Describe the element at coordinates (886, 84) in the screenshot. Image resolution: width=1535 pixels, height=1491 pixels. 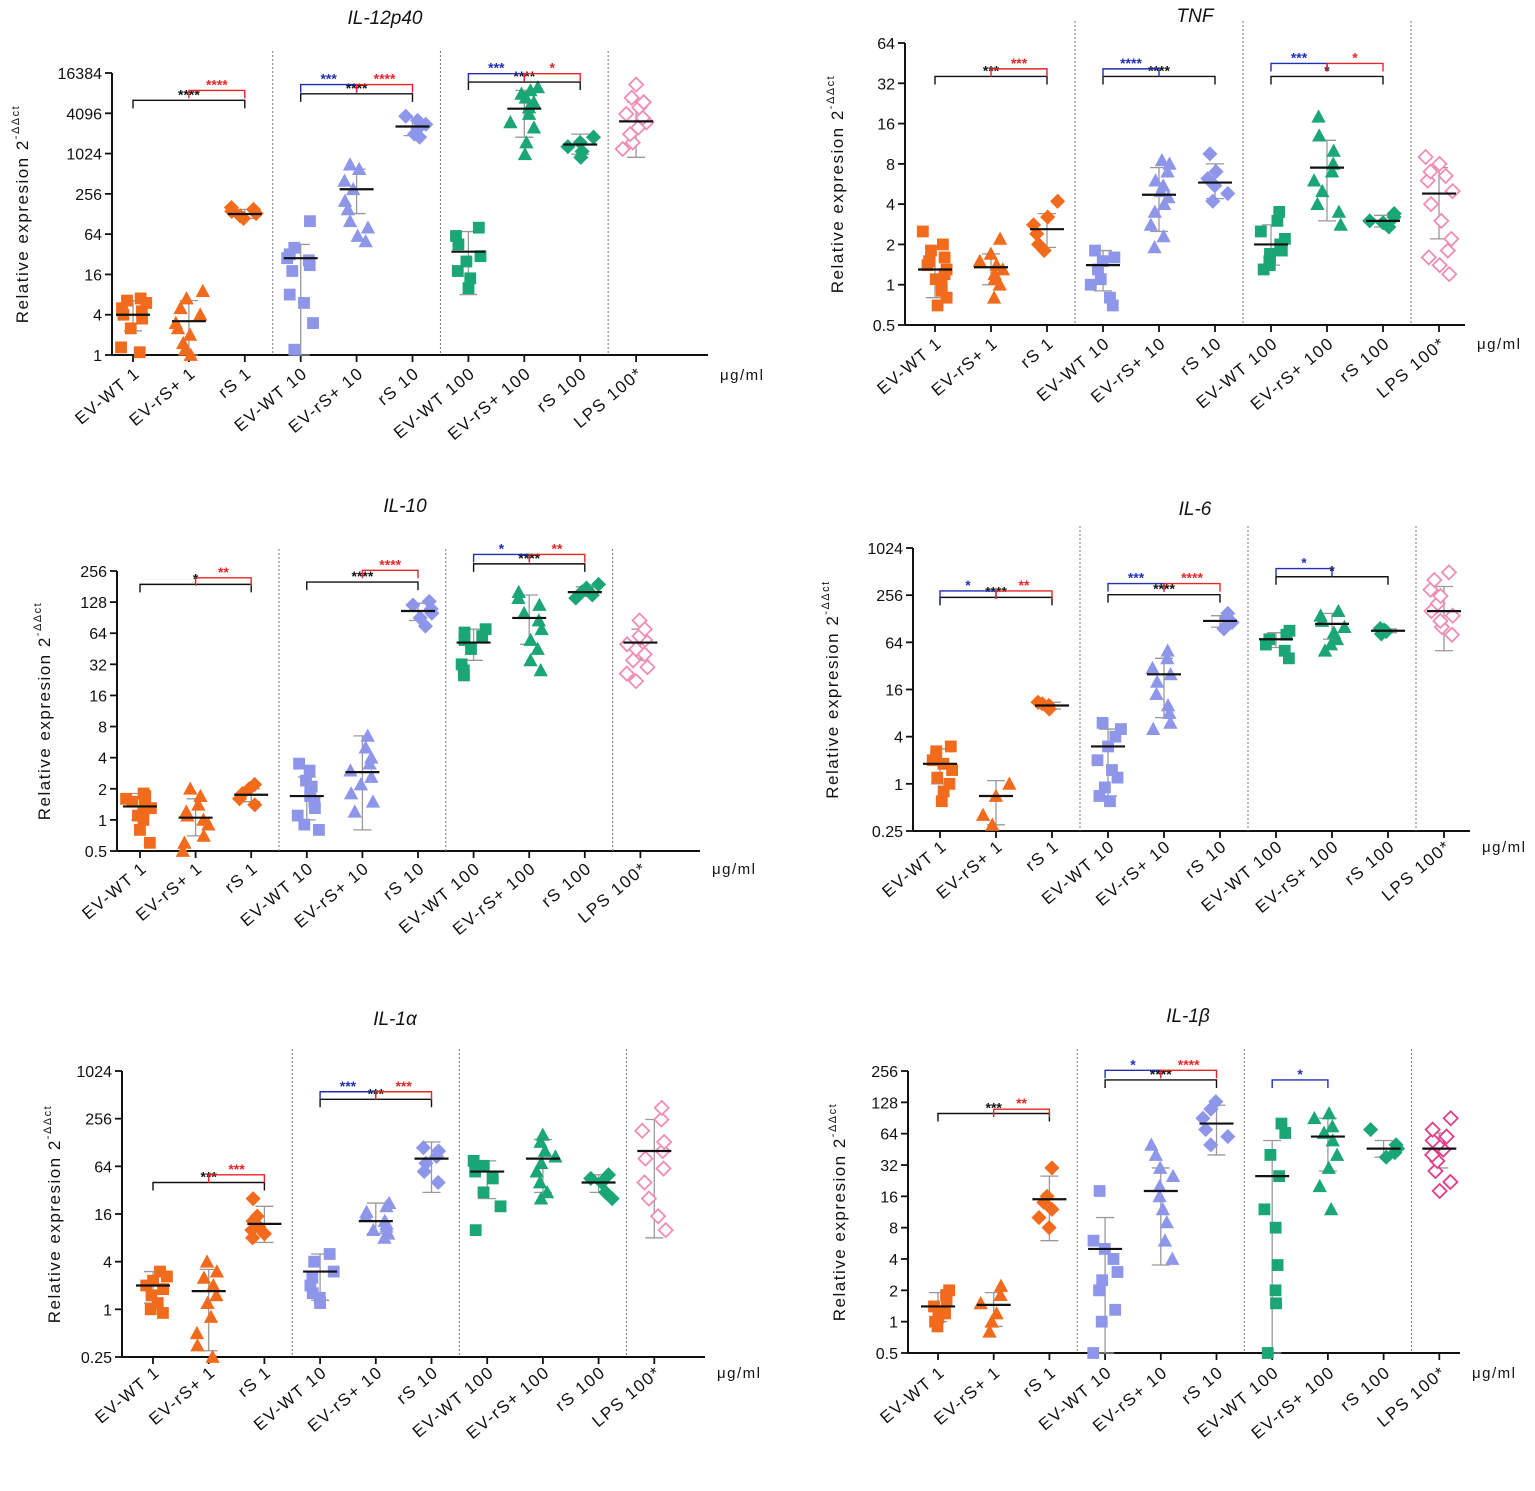
I see `y-tick-label: 32` at that location.